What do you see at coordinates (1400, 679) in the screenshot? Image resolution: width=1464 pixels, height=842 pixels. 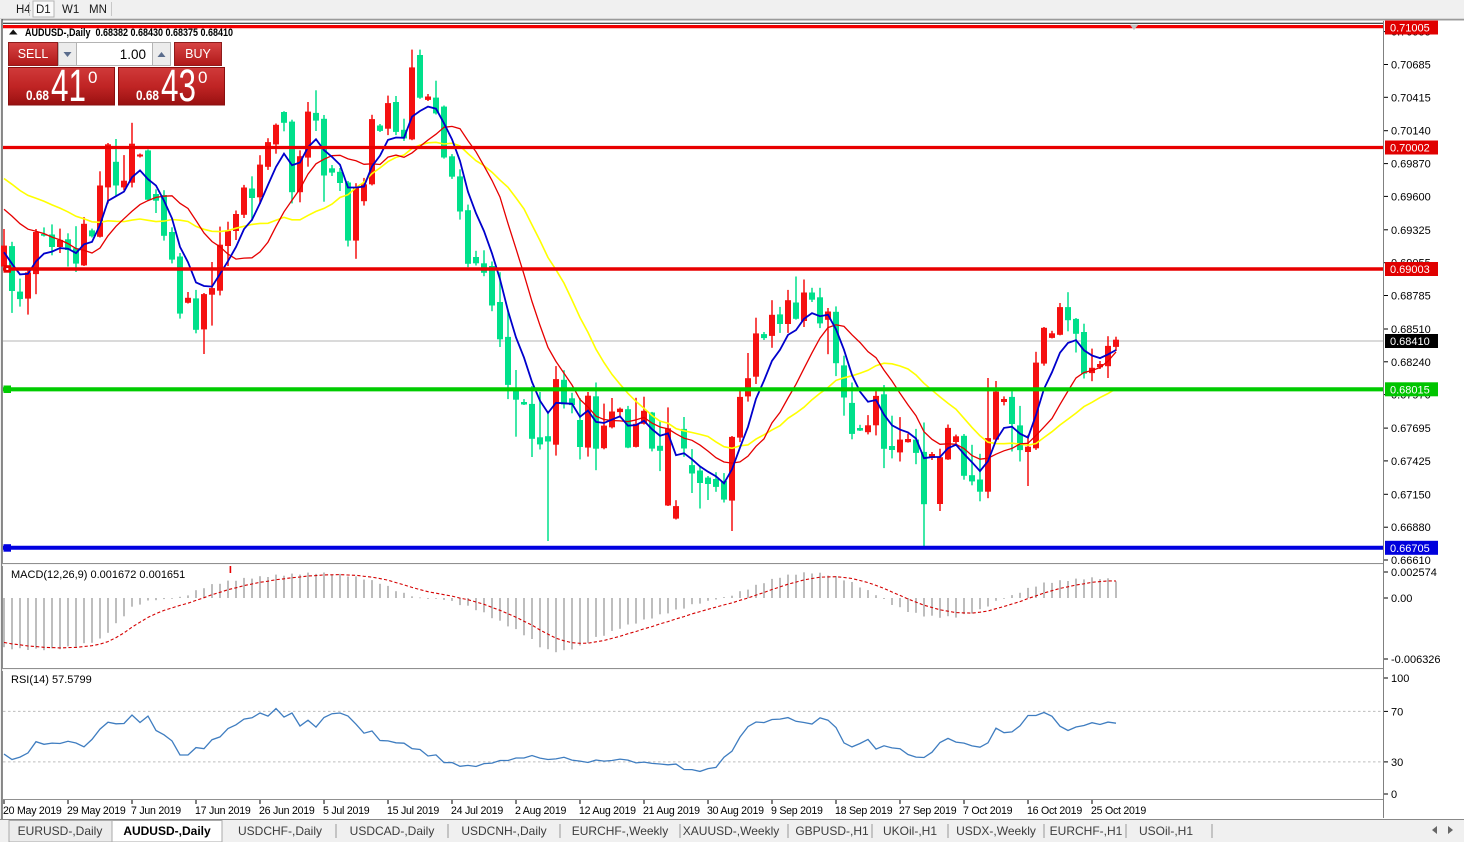 I see `svg-text: 100` at bounding box center [1400, 679].